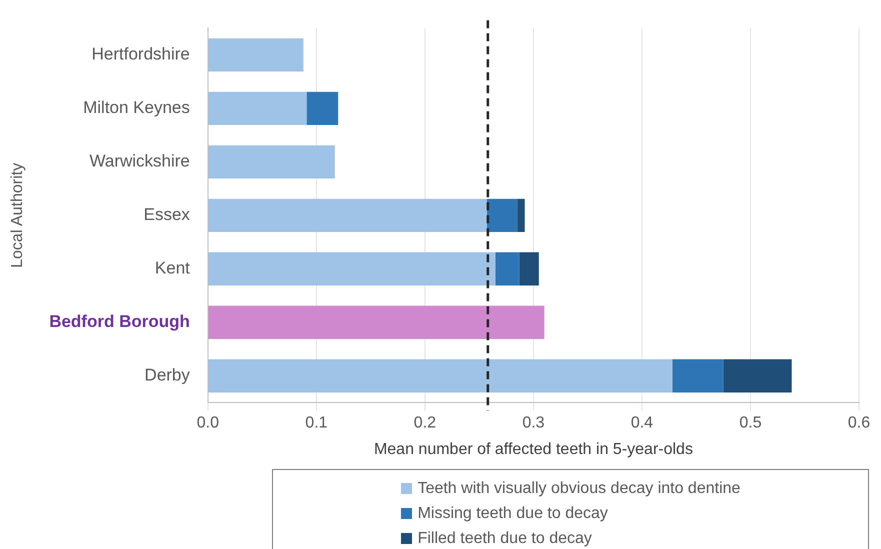  What do you see at coordinates (316, 423) in the screenshot?
I see `x-tick-label: 0.1` at bounding box center [316, 423].